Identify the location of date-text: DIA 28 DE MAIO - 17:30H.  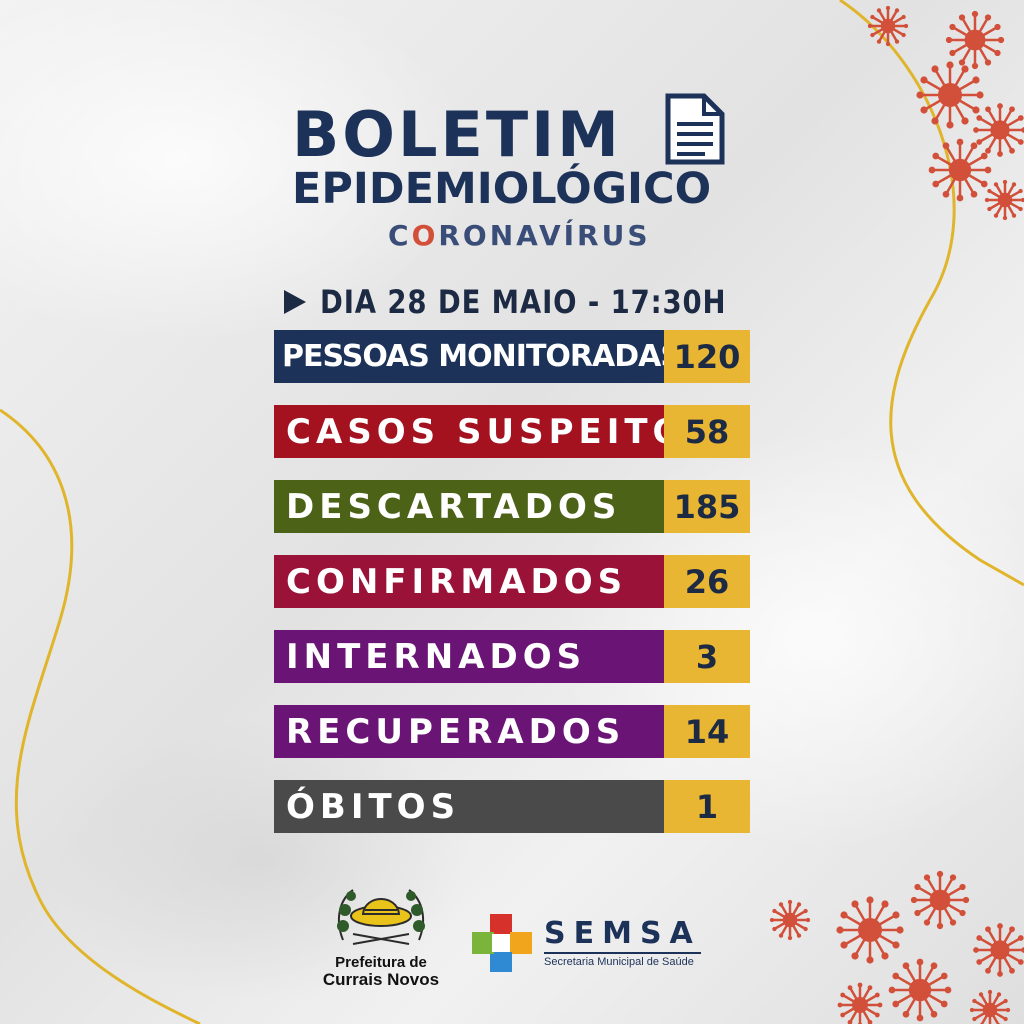
(523, 302).